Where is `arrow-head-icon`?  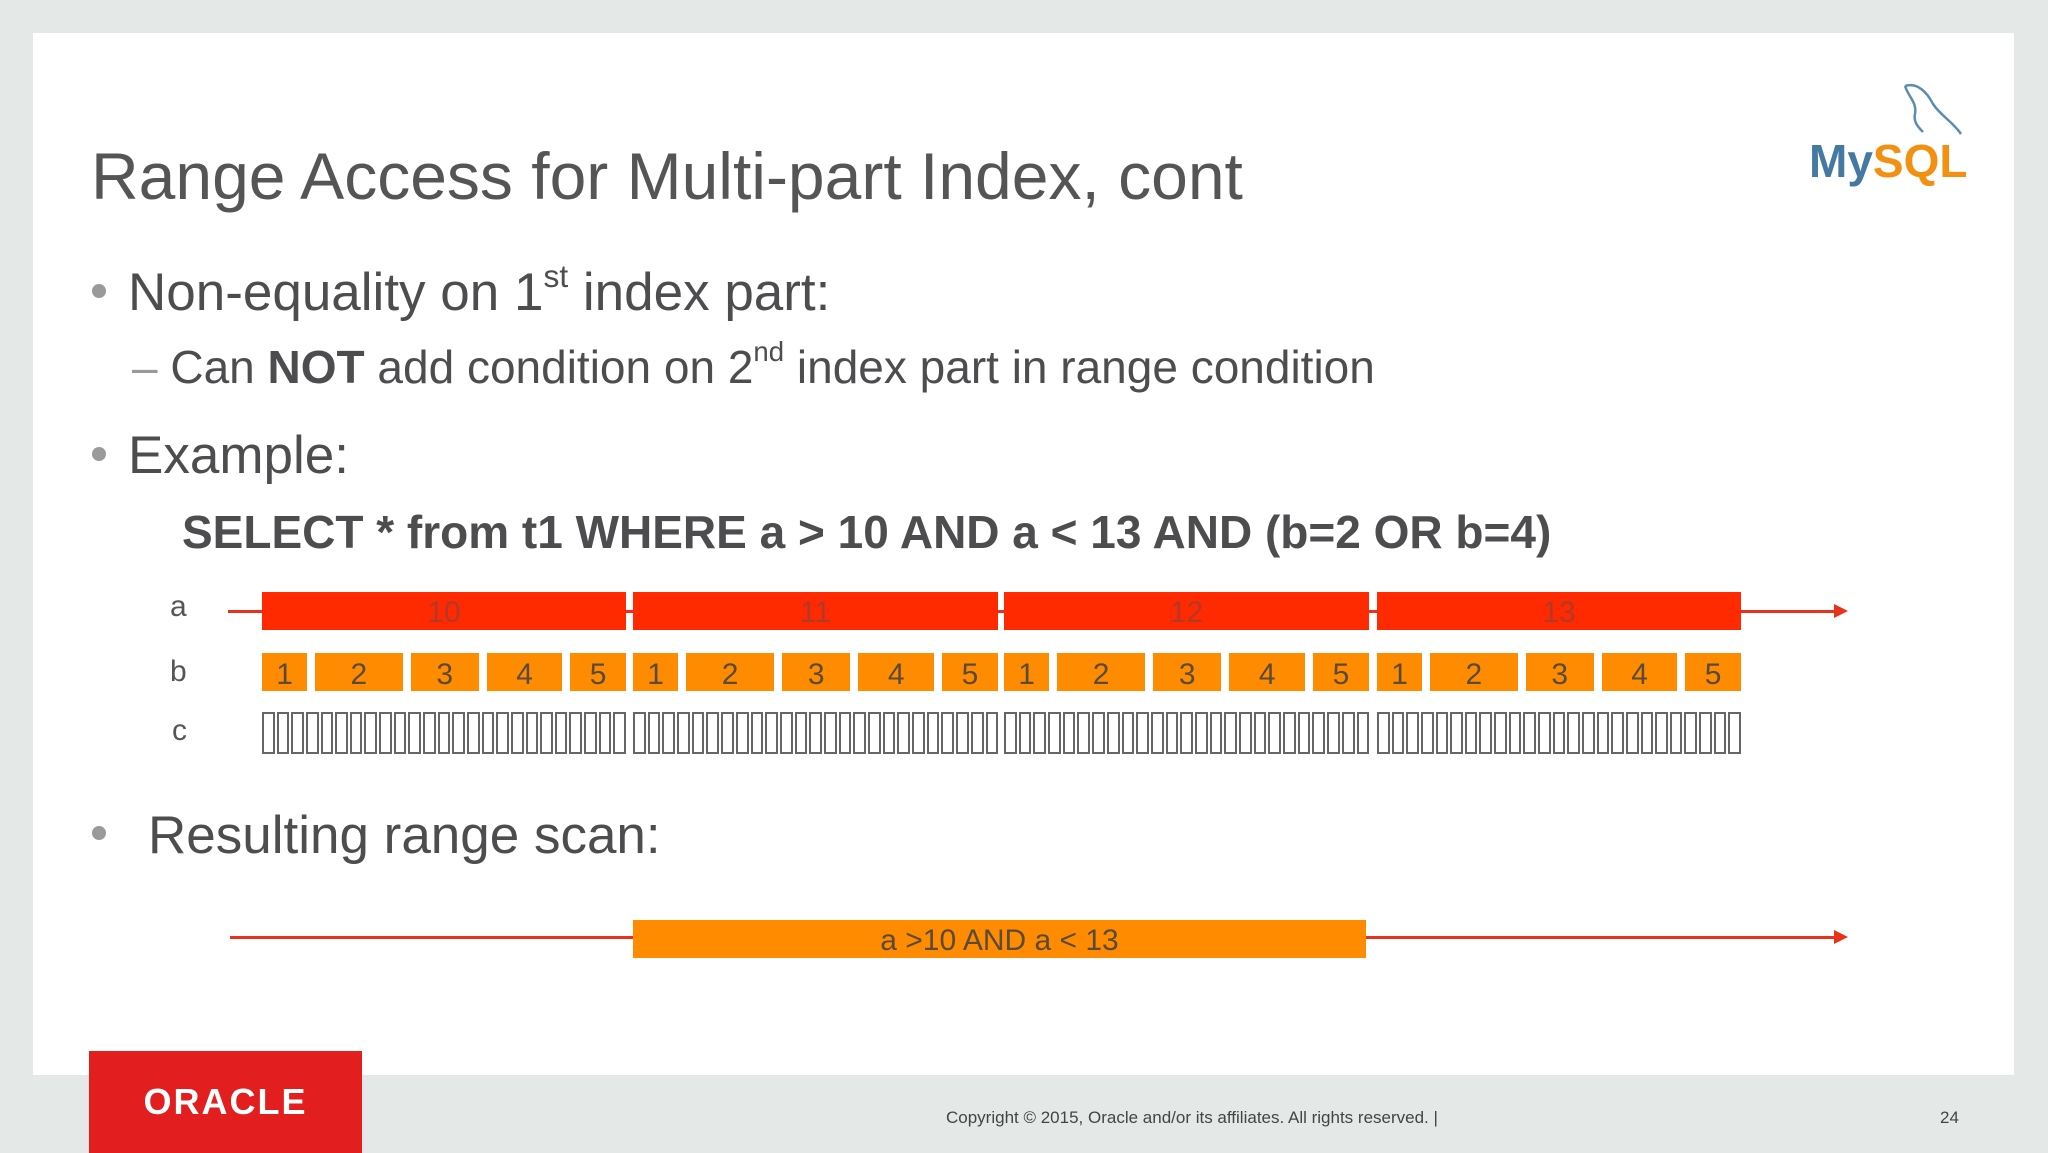
arrow-head-icon is located at coordinates (1841, 937).